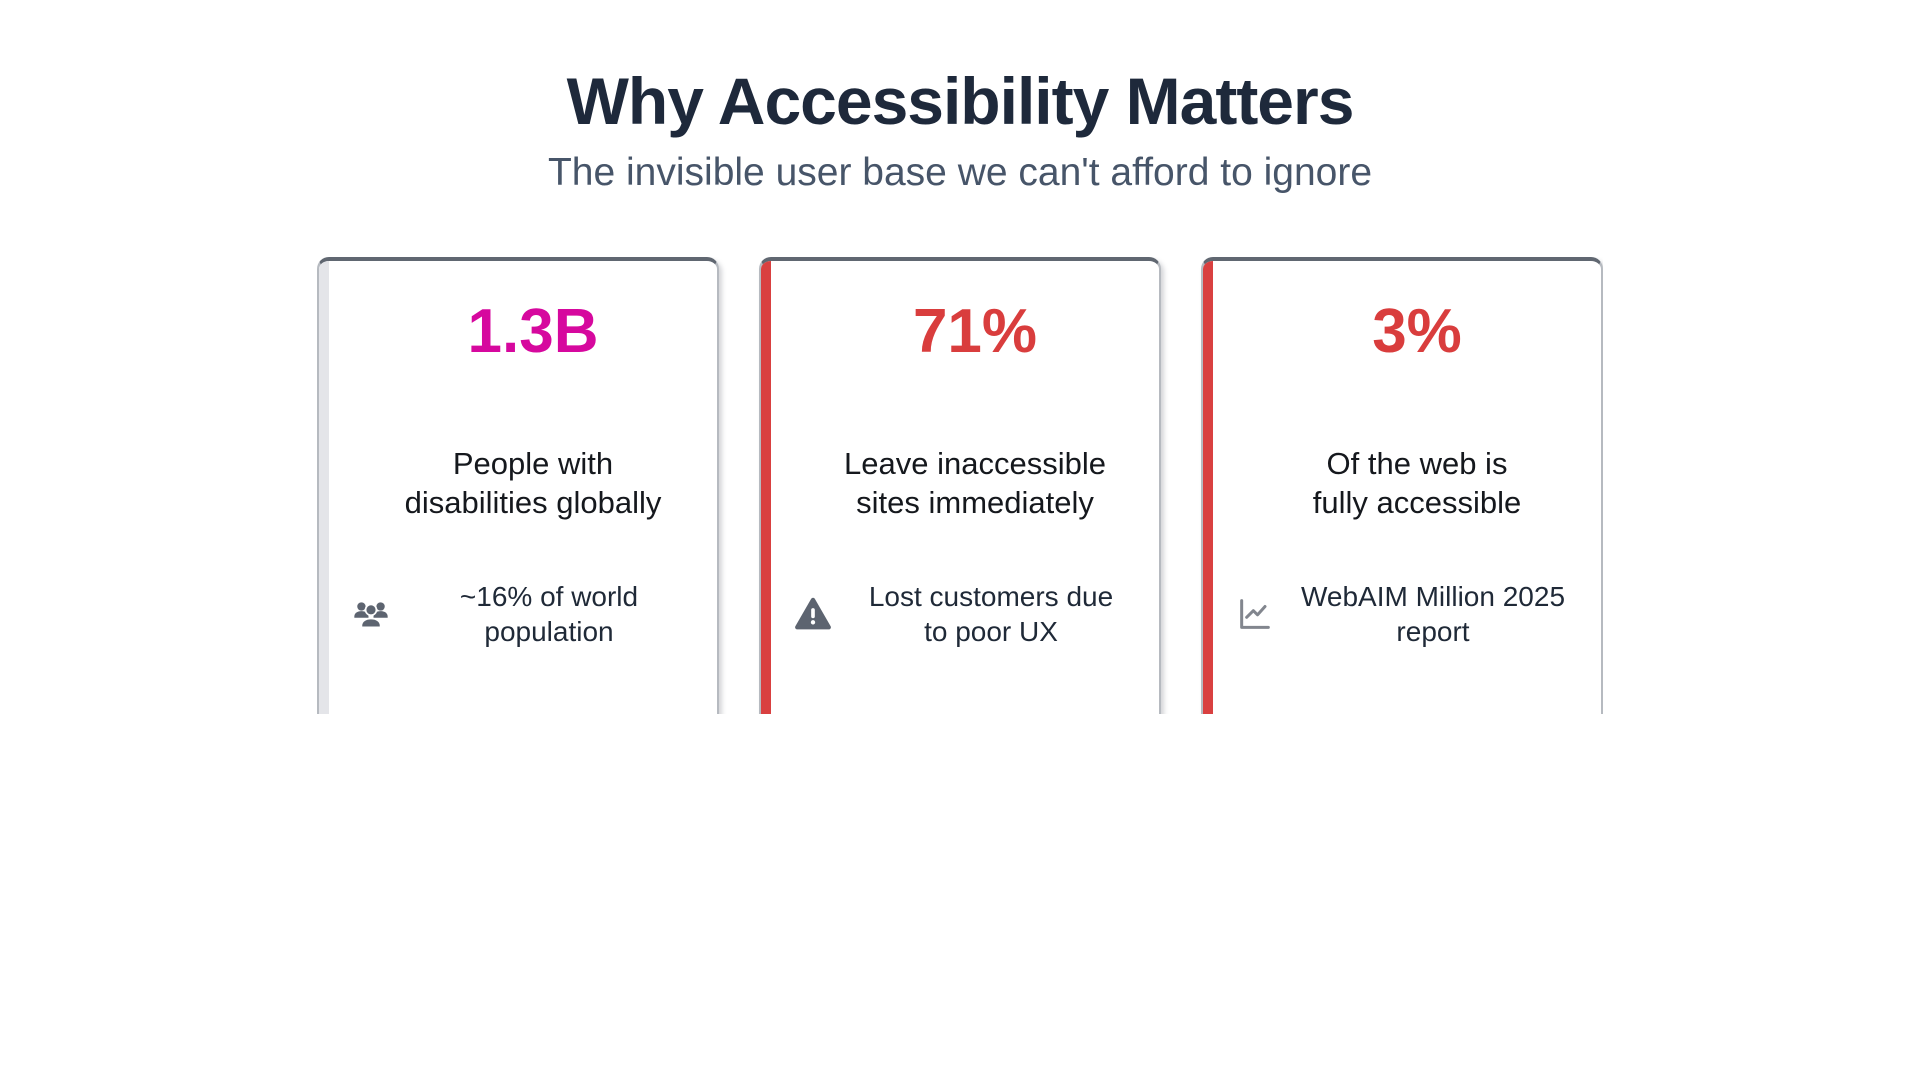 This screenshot has height=1080, width=1920. I want to click on stat-label: Leave inaccessible sites immediately, so click(975, 484).